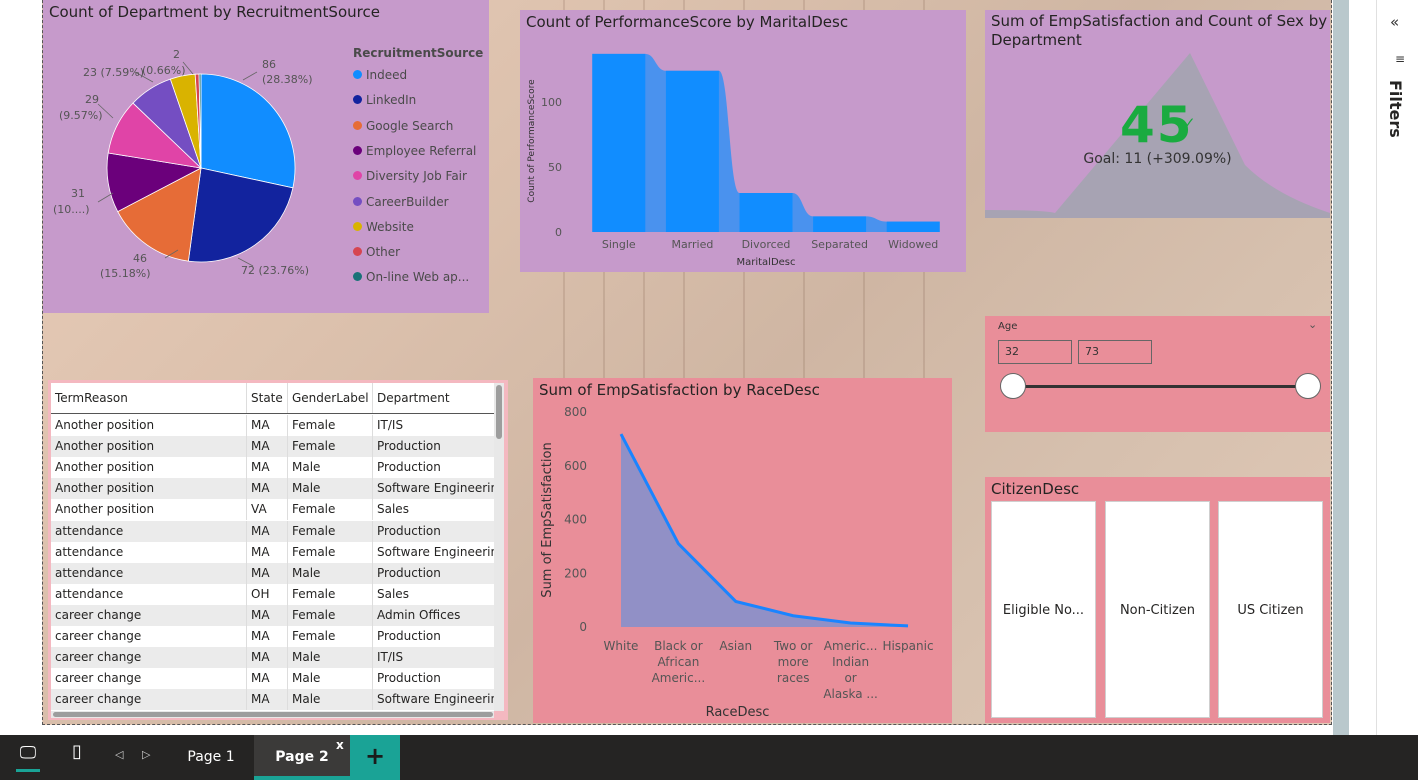  I want to click on citizen-option-us-citizen: US Citizen, so click(1270, 609).